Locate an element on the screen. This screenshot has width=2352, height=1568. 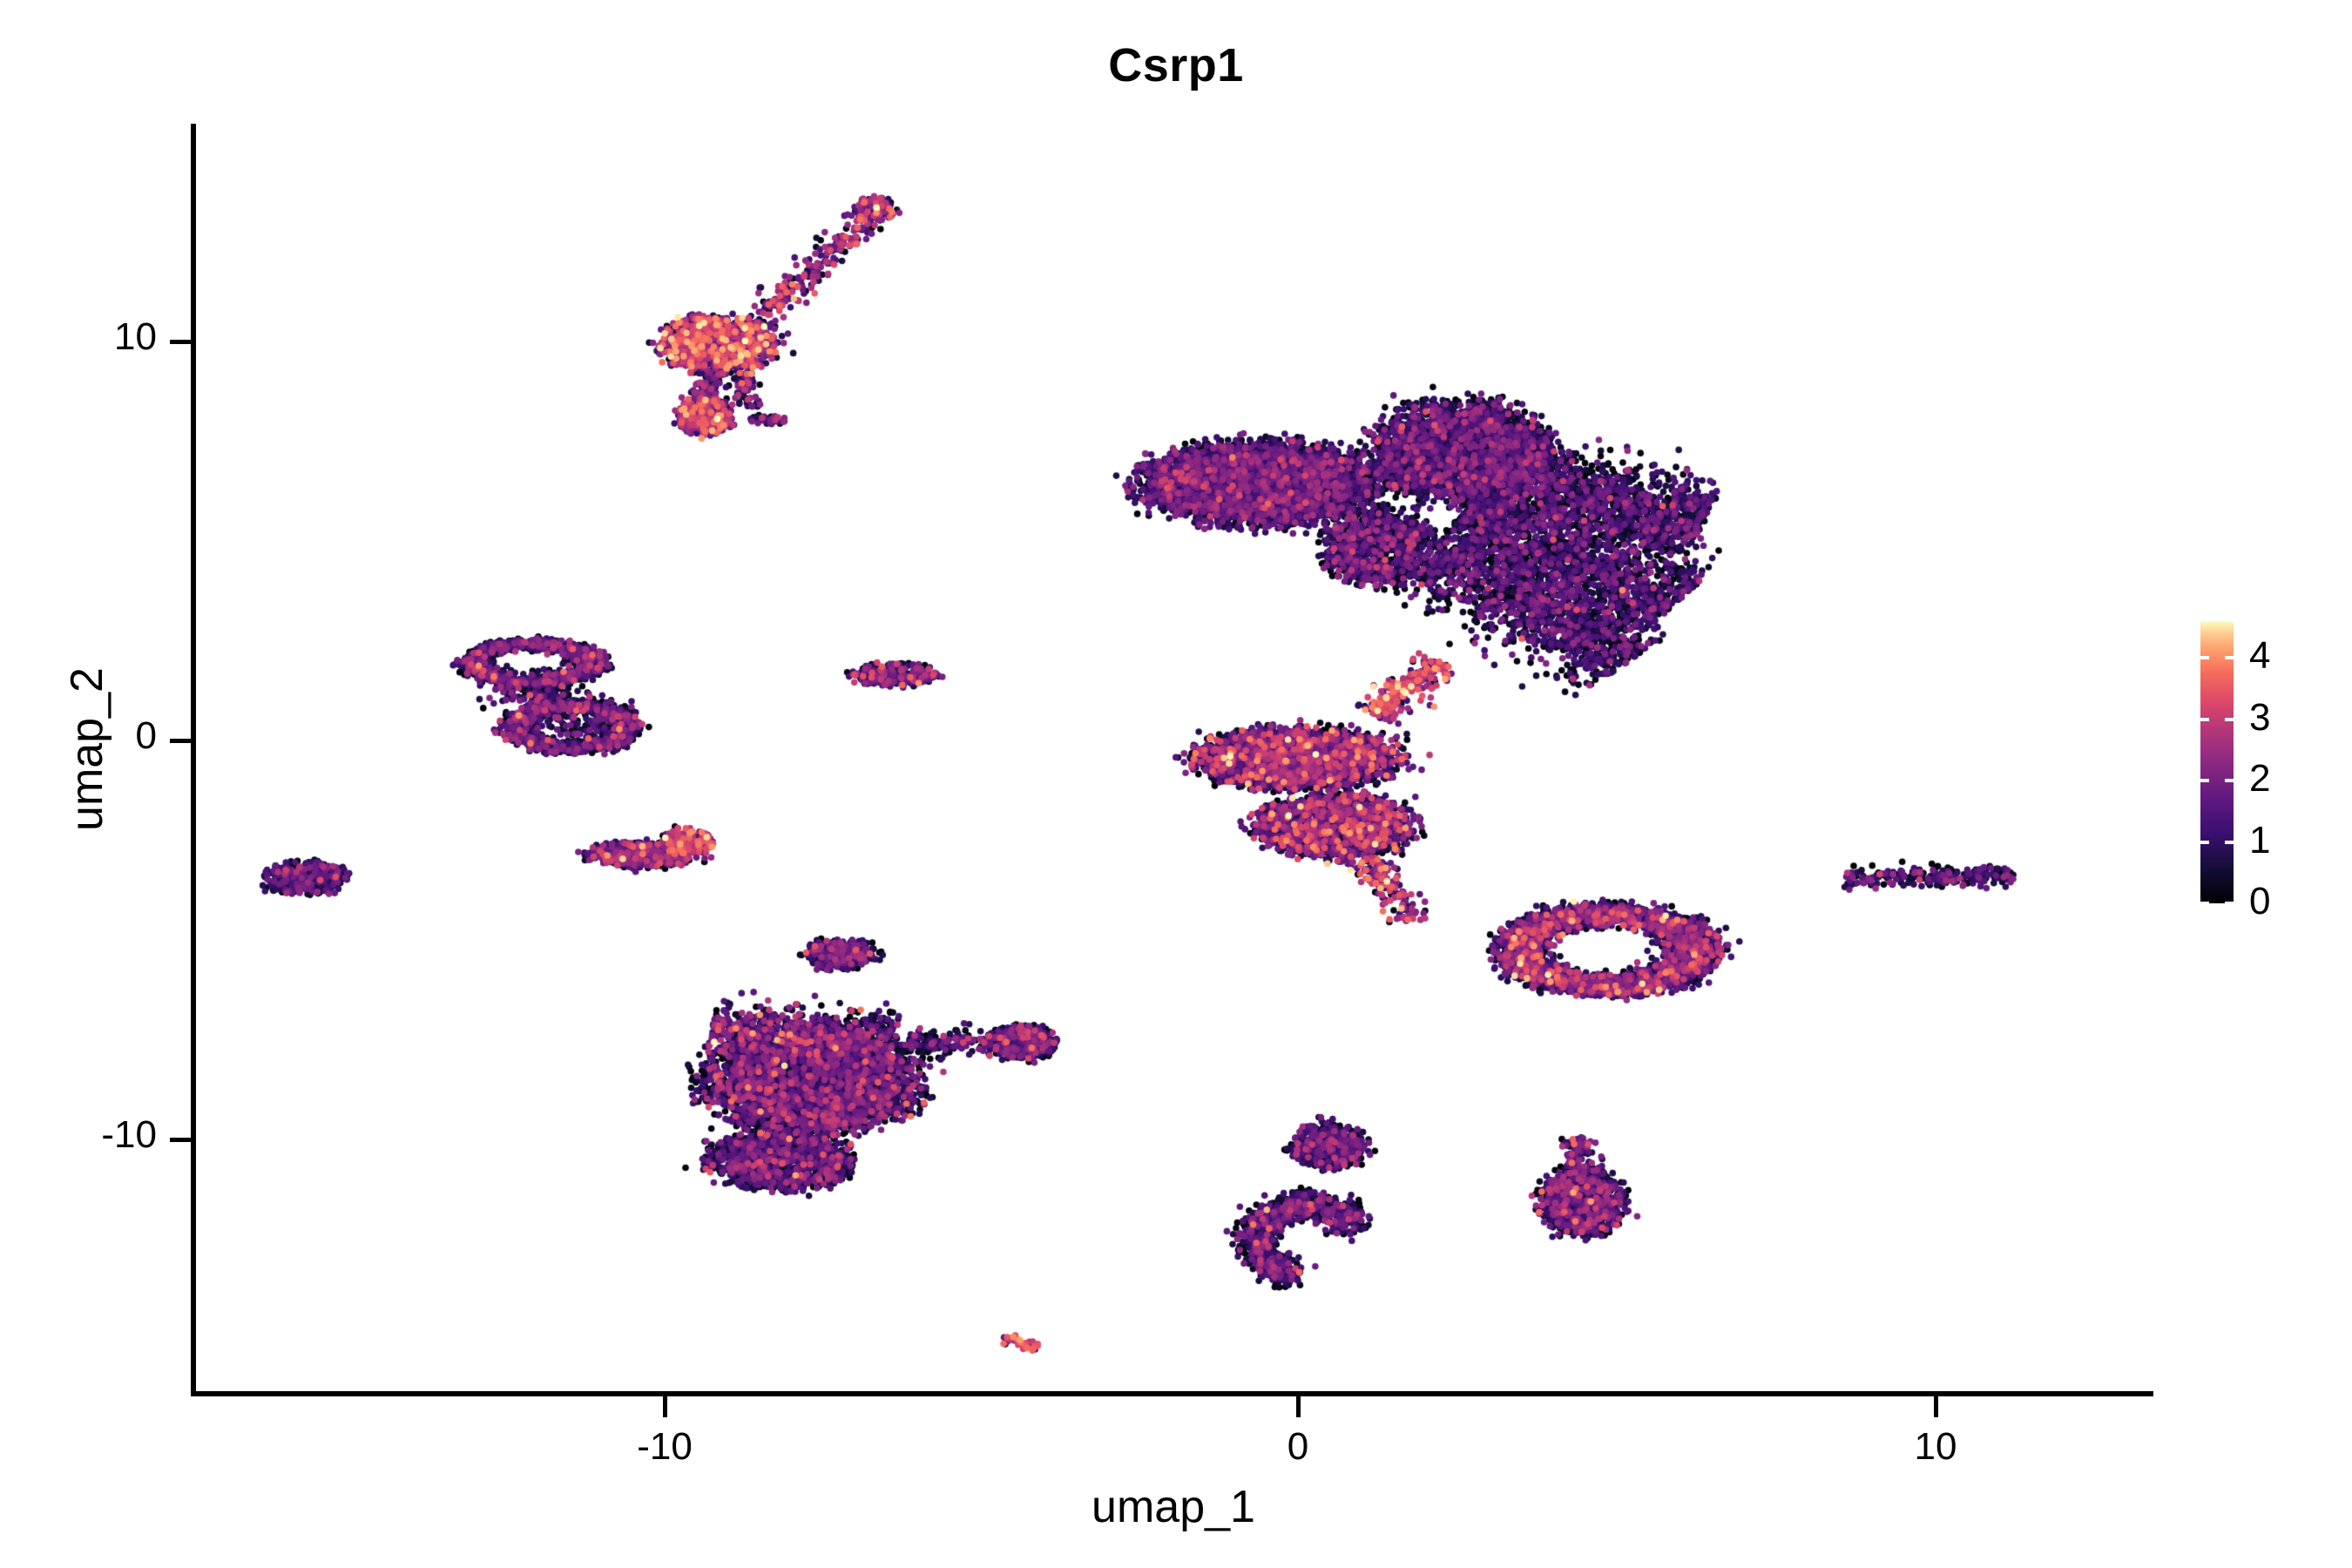
colorbar-label-1: 1 is located at coordinates (2260, 840).